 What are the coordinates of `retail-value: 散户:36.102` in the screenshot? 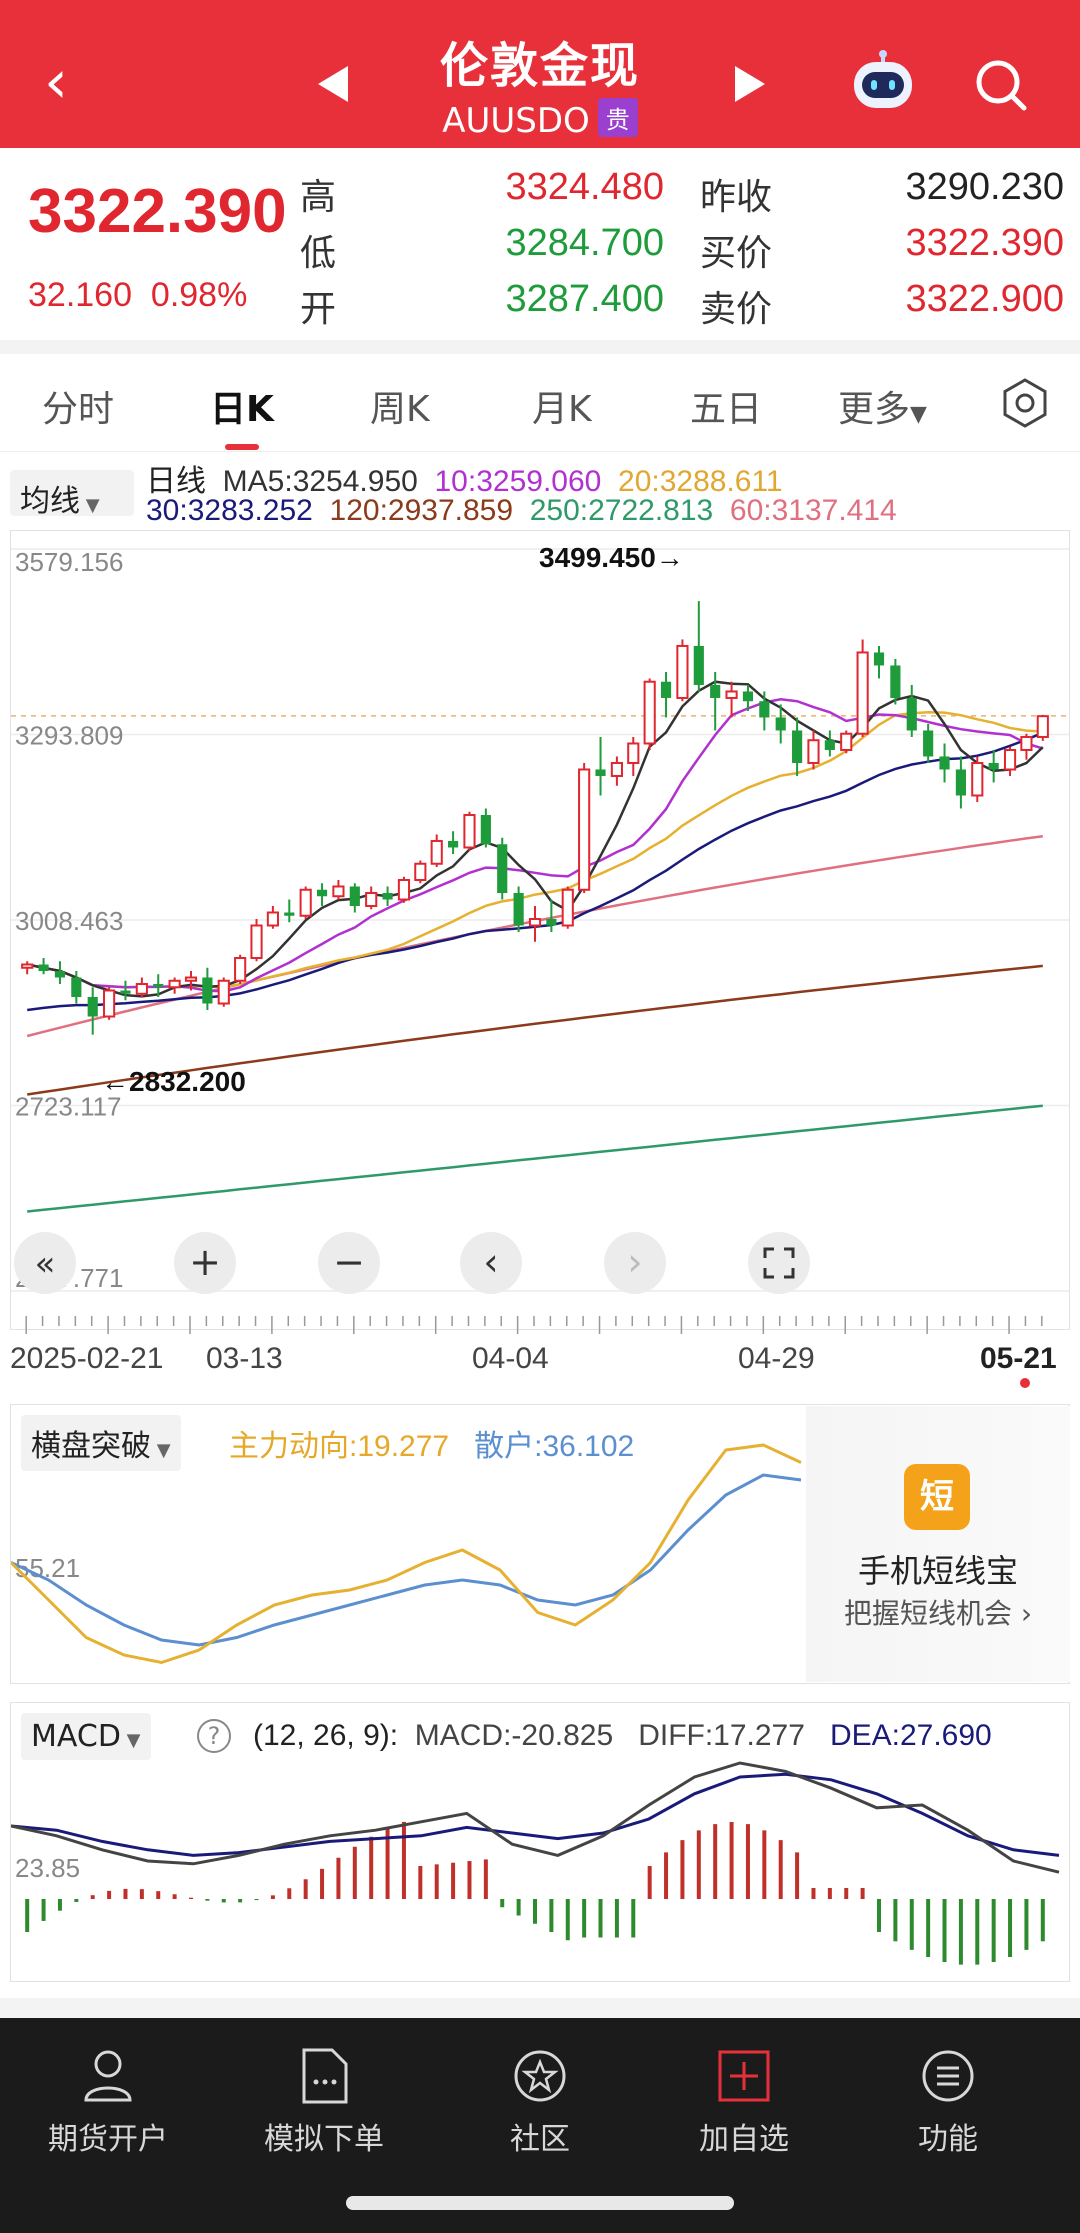 It's located at (554, 1446).